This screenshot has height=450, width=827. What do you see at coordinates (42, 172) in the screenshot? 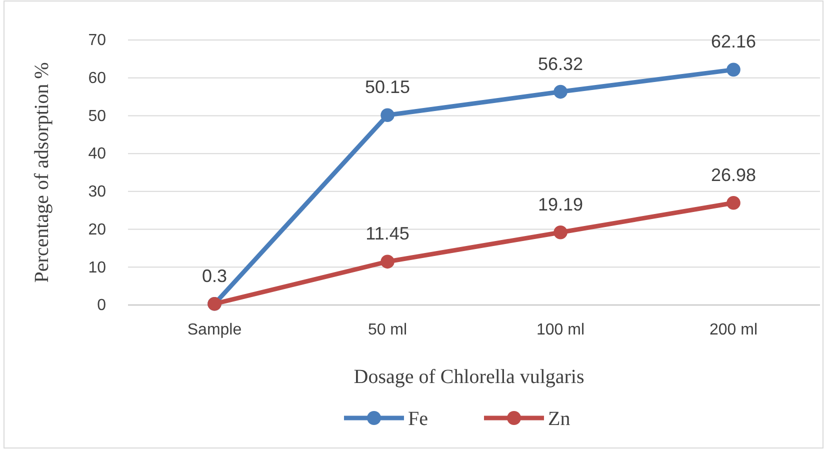
I see `y-axis-title: Percentage of adsorption %` at bounding box center [42, 172].